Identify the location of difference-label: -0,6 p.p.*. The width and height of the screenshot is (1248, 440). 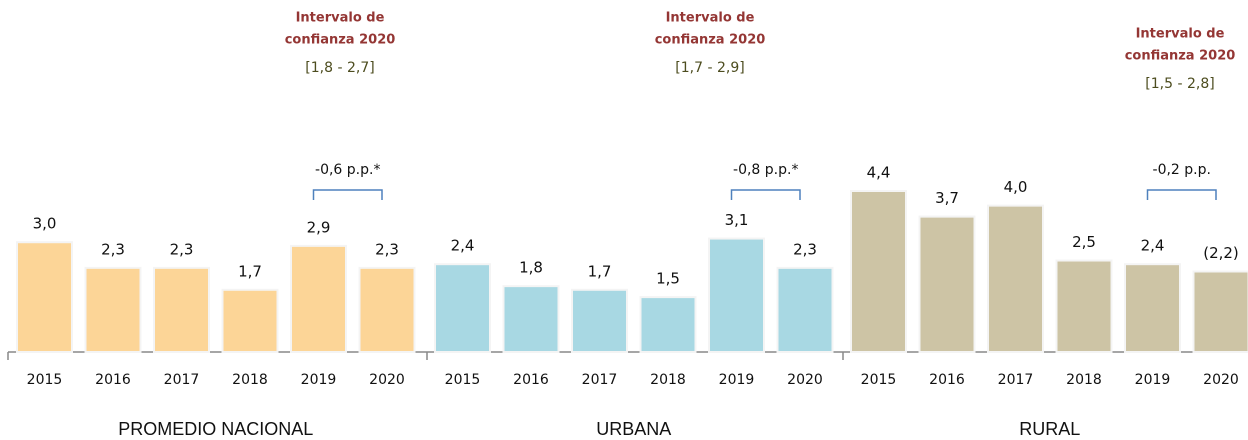
(347, 170).